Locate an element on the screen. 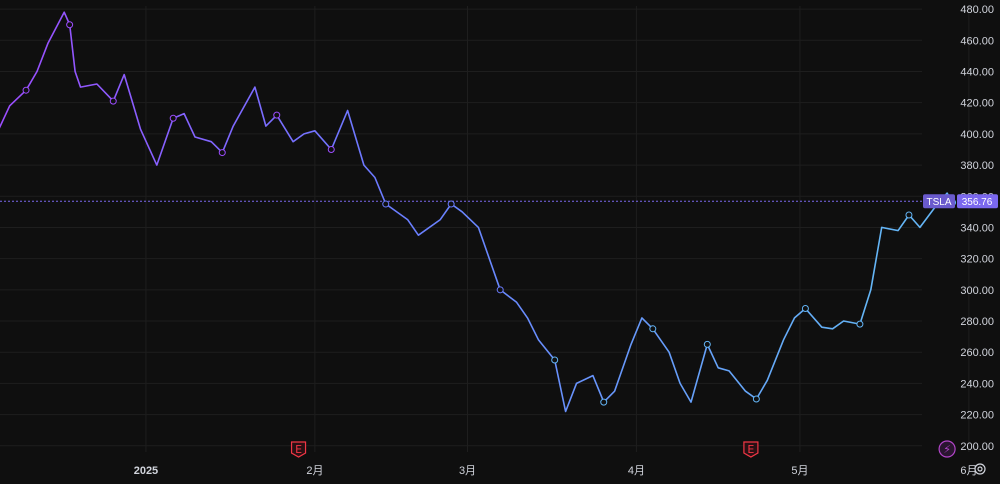 The image size is (1000, 484). y-tick-label: 420.00 is located at coordinates (977, 104).